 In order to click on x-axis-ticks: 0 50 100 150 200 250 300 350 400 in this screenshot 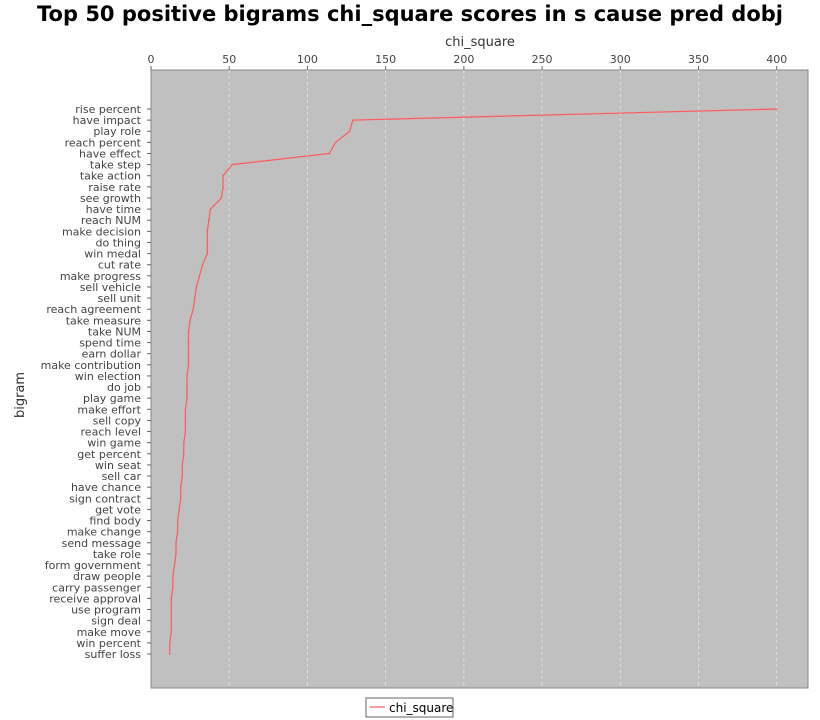, I will do `click(467, 61)`.